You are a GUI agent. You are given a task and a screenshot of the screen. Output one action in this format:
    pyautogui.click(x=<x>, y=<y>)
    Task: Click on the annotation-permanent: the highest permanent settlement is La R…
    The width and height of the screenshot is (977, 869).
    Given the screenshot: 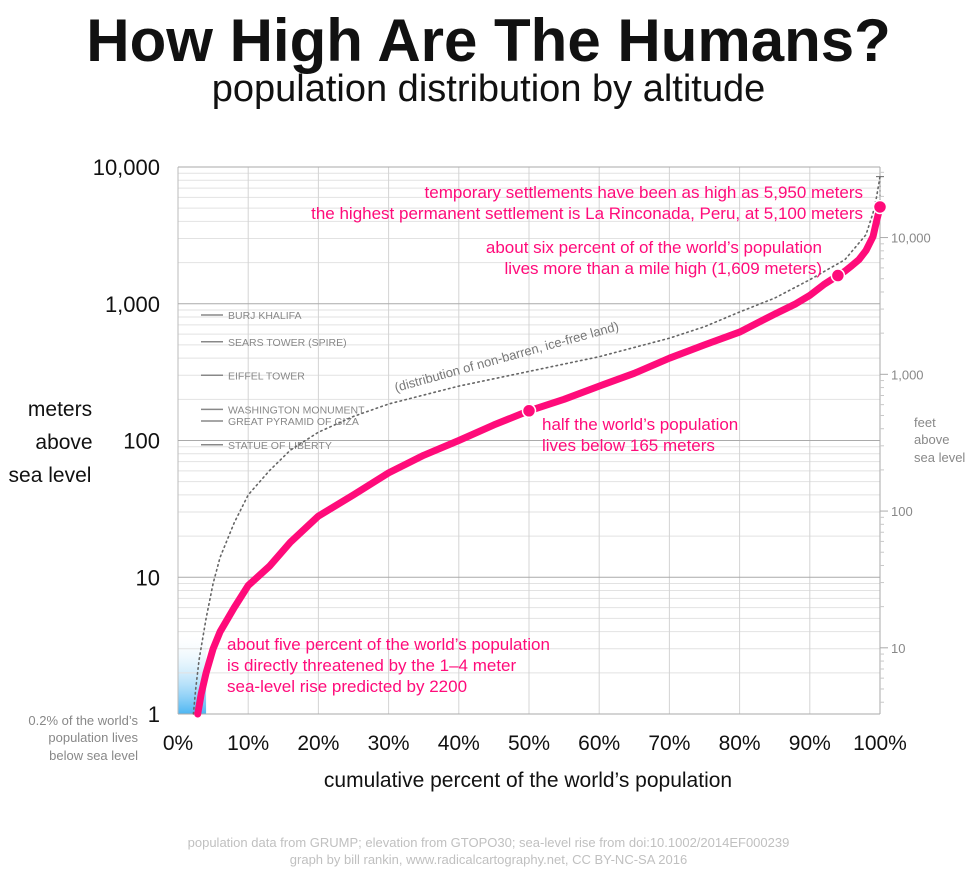 What is the action you would take?
    pyautogui.click(x=587, y=213)
    